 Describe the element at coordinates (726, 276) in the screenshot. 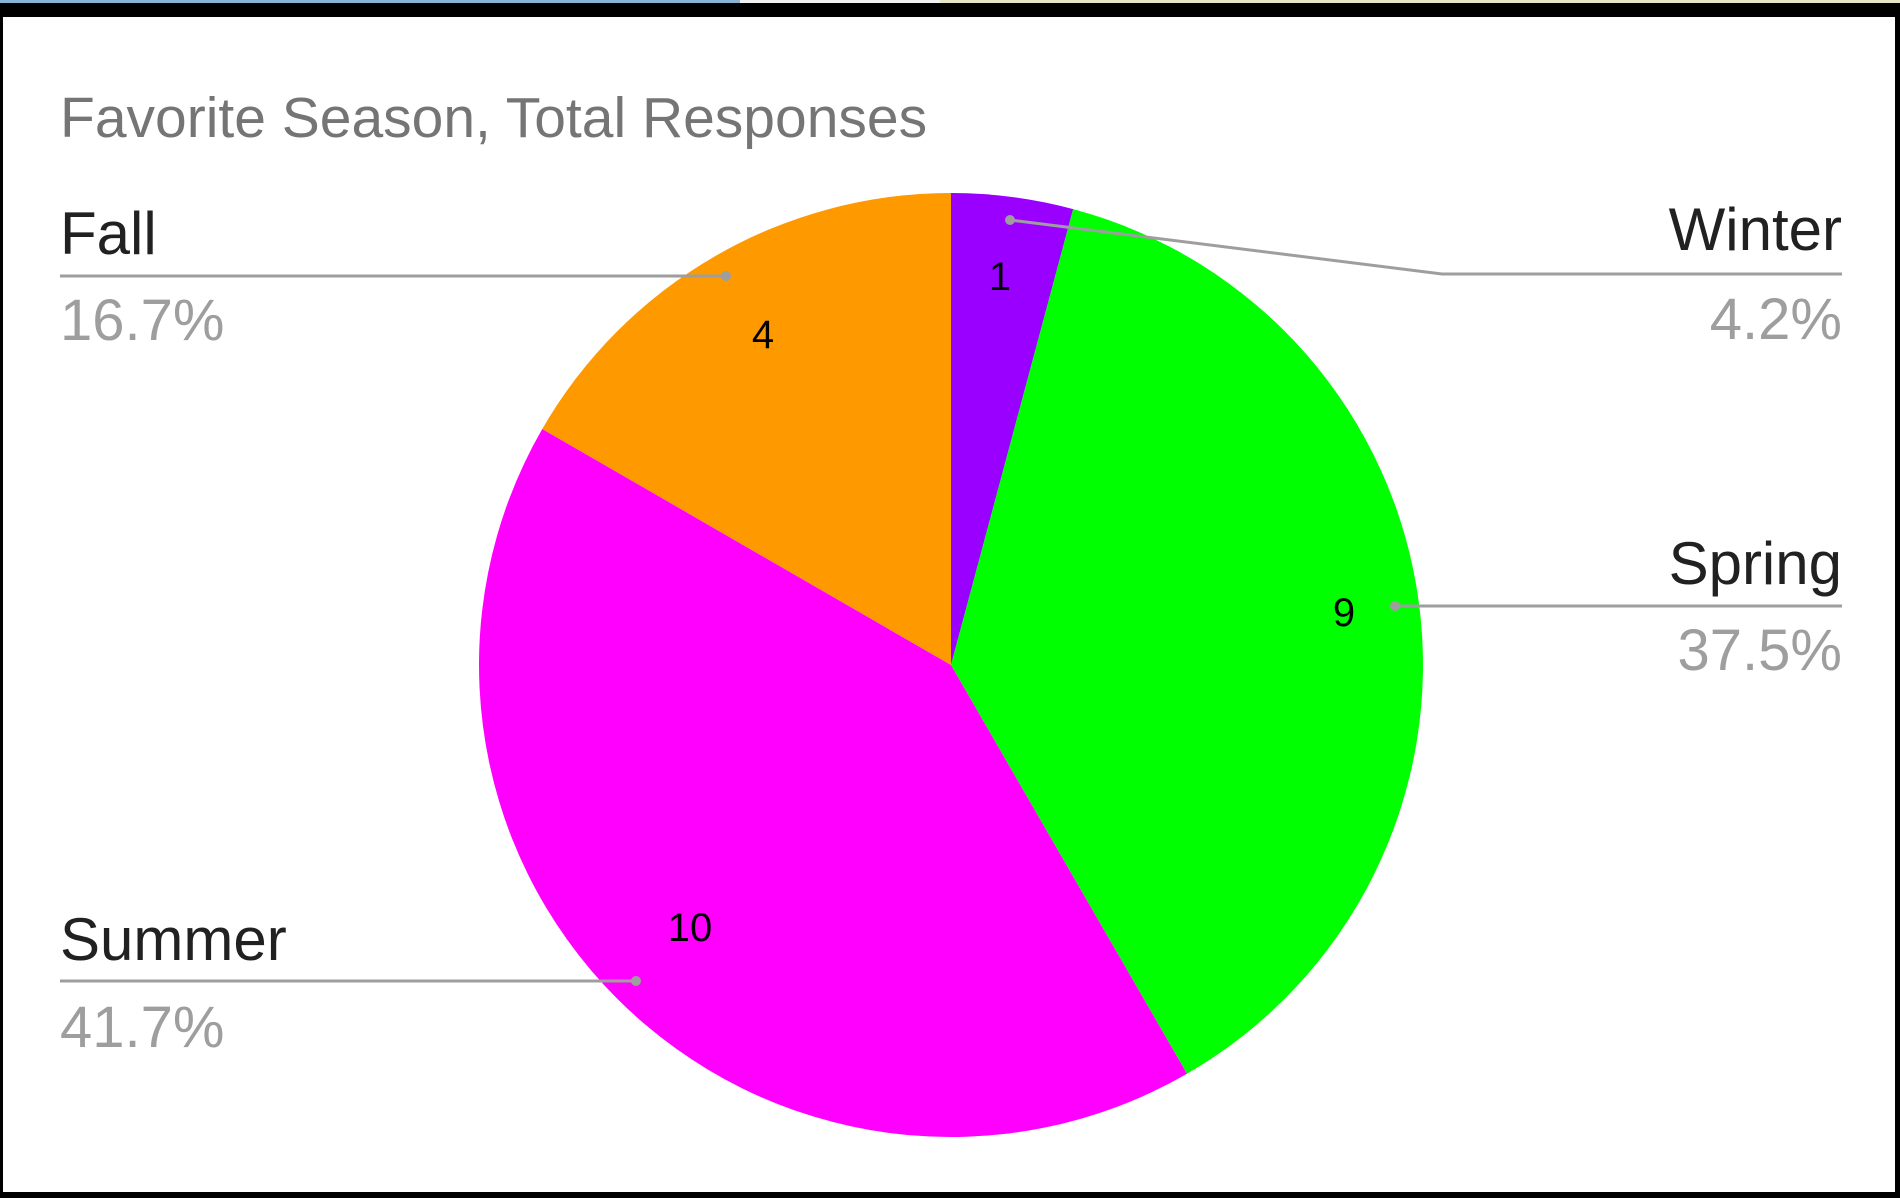

I see `leader-dot-fall` at that location.